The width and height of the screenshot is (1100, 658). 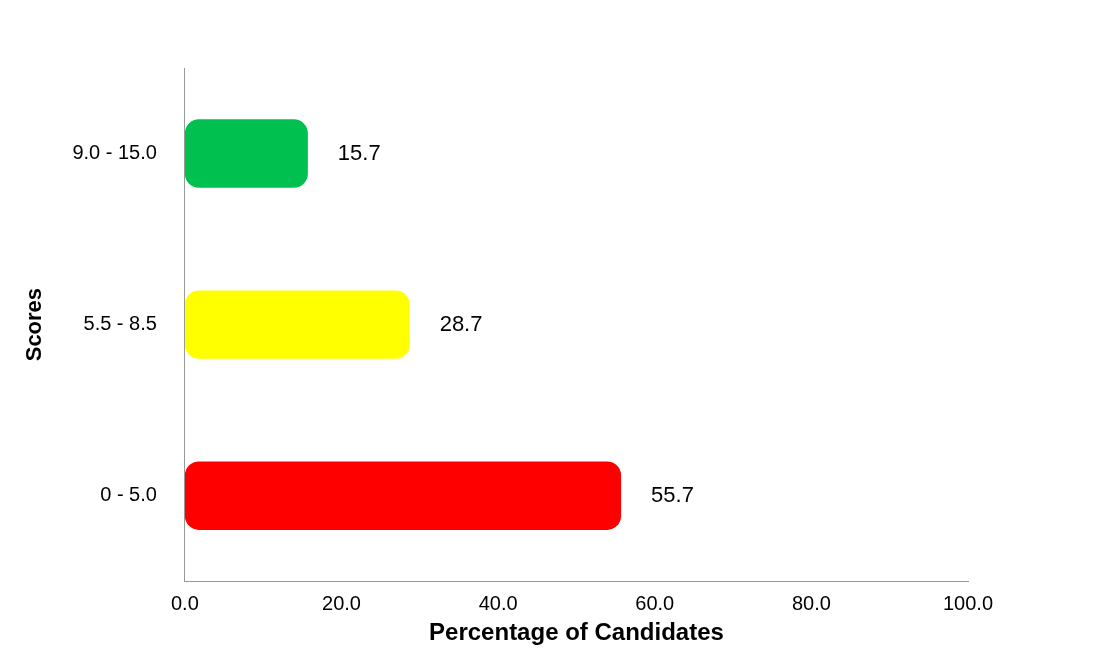 I want to click on x-tick-label: 80.0, so click(x=811, y=602).